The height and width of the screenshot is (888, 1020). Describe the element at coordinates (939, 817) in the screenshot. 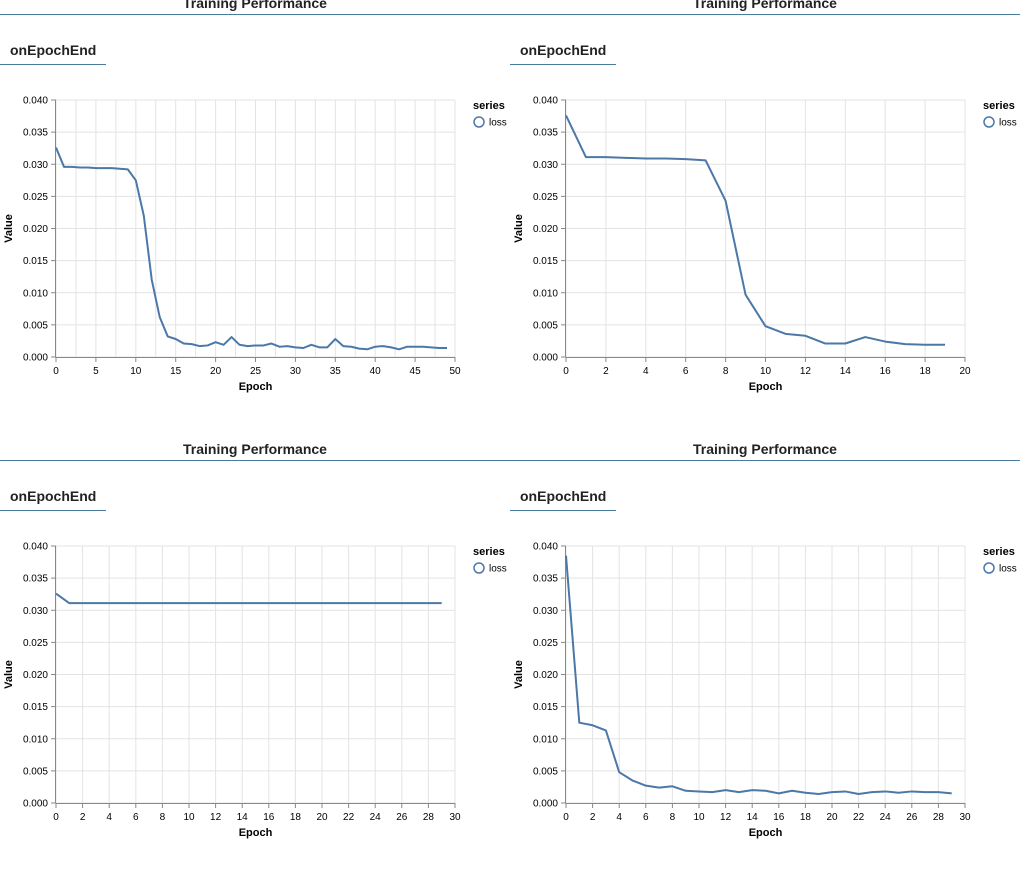

I see `x-tick-label: 28` at that location.